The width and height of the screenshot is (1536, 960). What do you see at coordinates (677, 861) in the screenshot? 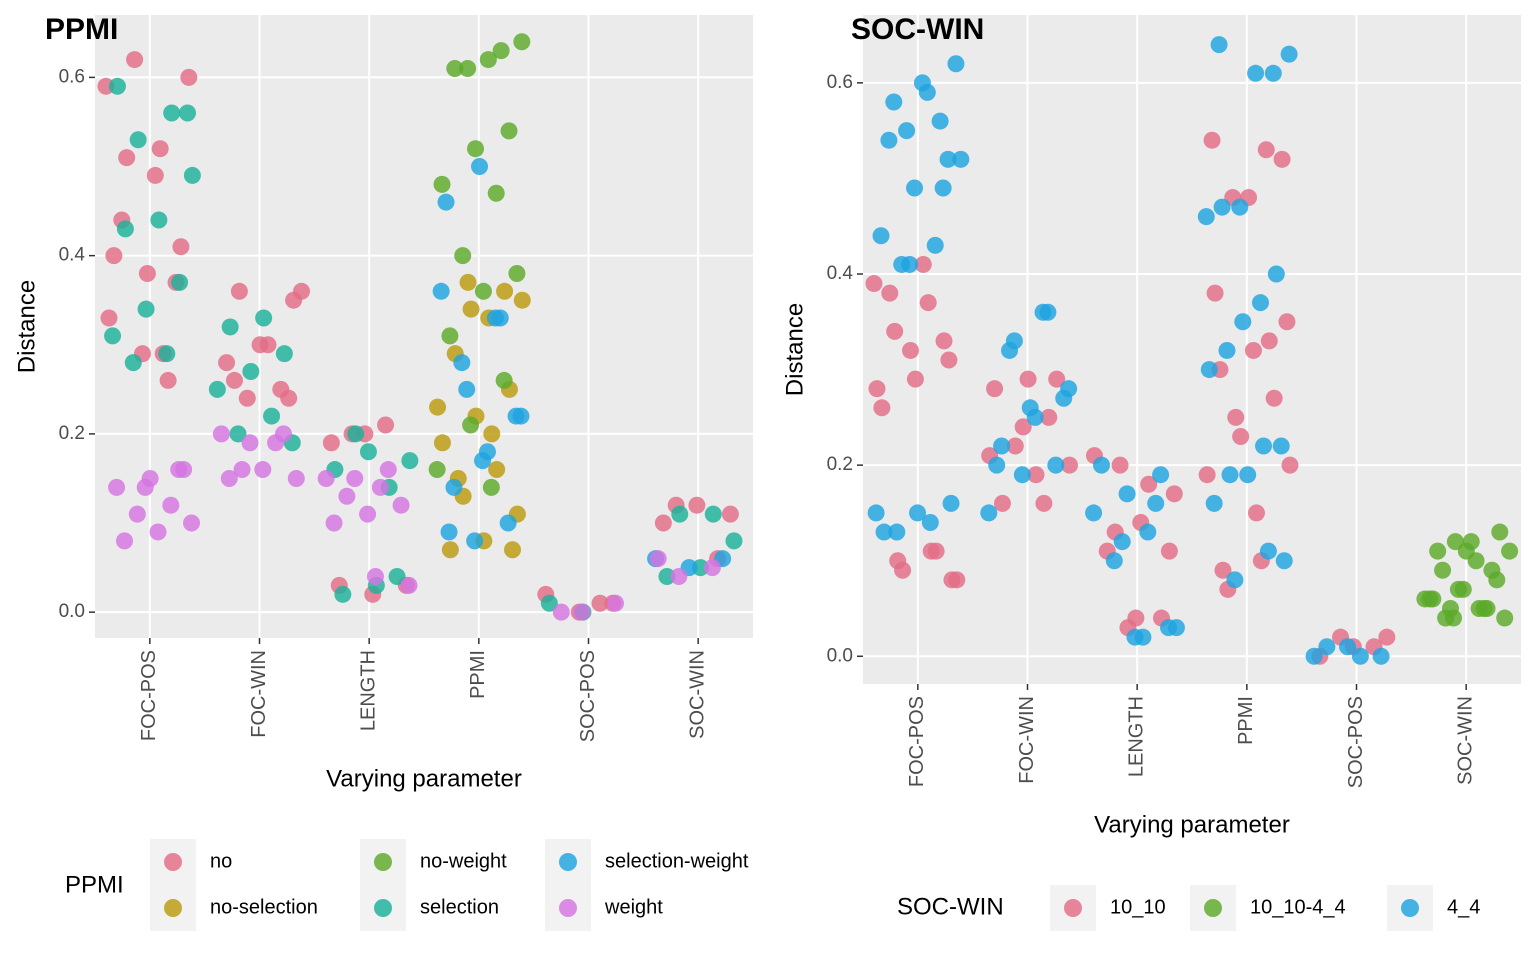
I see `legend-label: selection-weight` at bounding box center [677, 861].